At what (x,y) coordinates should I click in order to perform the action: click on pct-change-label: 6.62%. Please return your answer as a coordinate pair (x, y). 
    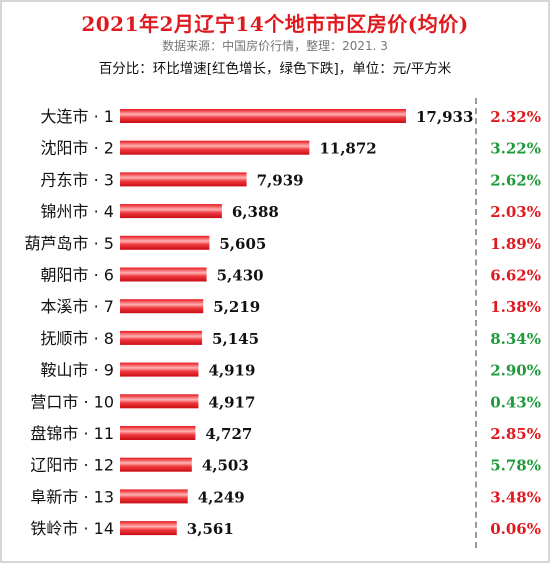
    Looking at the image, I should click on (515, 276).